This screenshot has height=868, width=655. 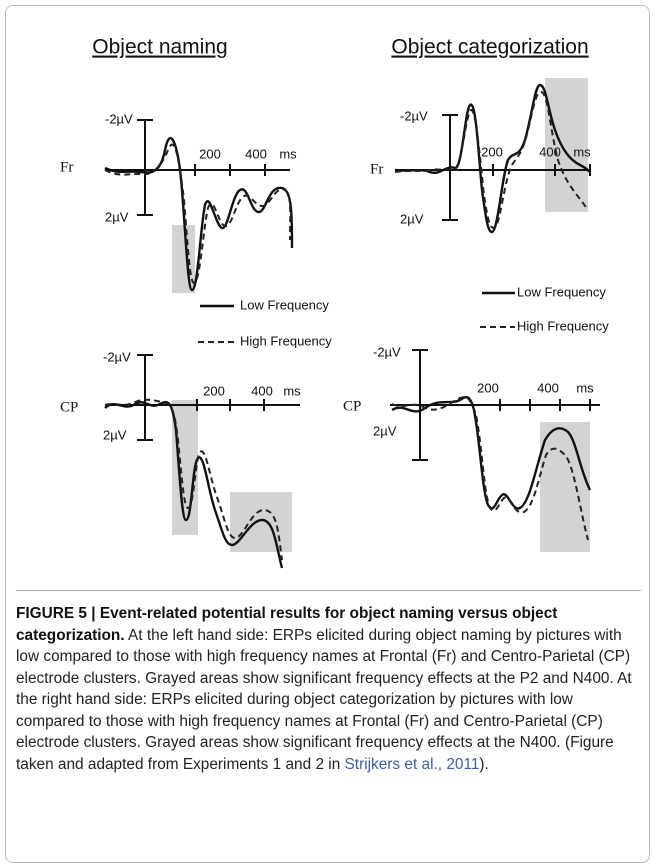 I want to click on panel-title: Object naming, so click(x=159, y=47).